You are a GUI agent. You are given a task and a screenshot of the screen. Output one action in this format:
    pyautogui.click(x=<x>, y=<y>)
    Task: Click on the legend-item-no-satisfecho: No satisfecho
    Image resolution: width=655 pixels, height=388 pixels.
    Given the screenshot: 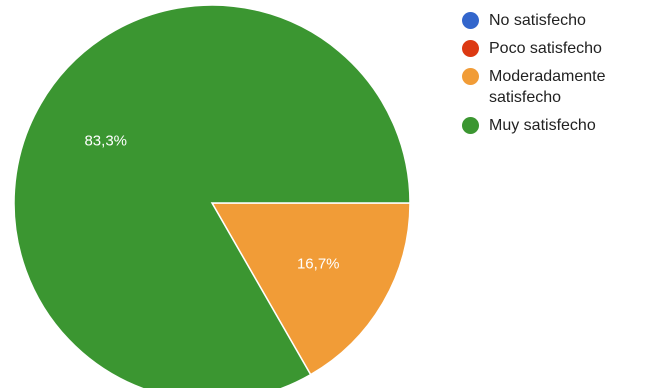 What is the action you would take?
    pyautogui.click(x=557, y=20)
    